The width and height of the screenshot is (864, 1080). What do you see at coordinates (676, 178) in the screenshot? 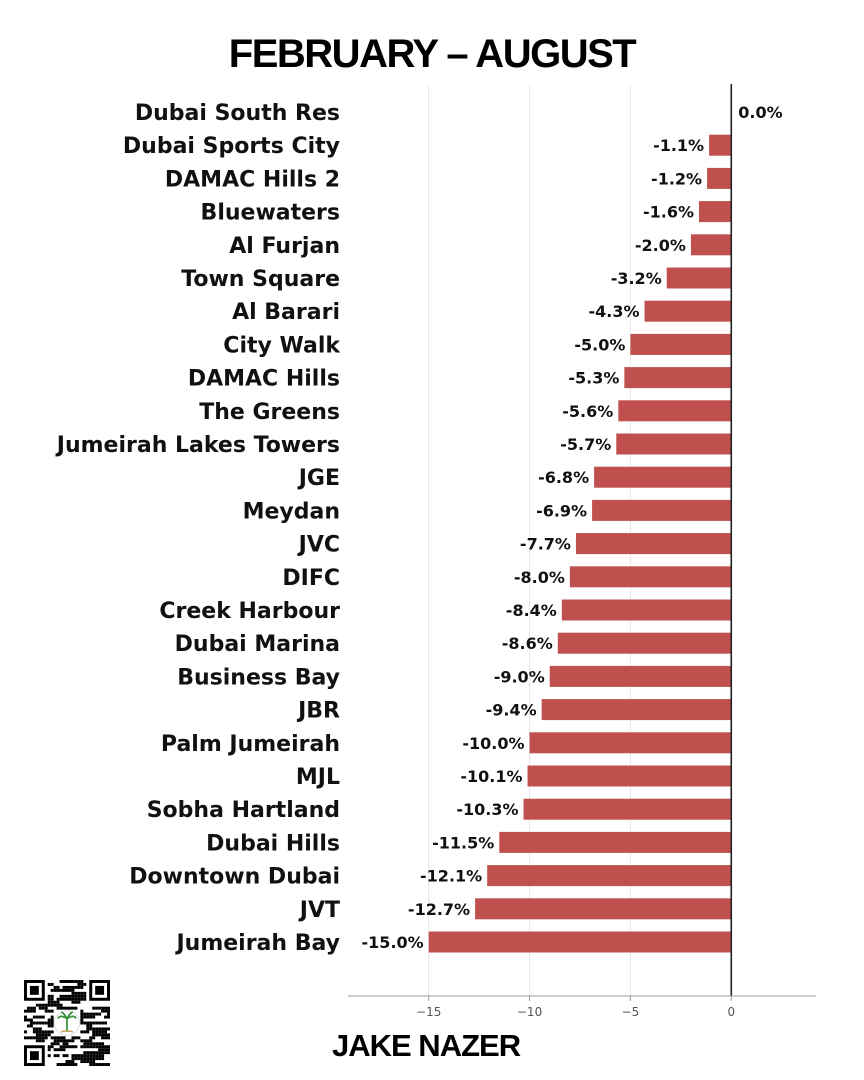
I see `value-label: -1.2%` at bounding box center [676, 178].